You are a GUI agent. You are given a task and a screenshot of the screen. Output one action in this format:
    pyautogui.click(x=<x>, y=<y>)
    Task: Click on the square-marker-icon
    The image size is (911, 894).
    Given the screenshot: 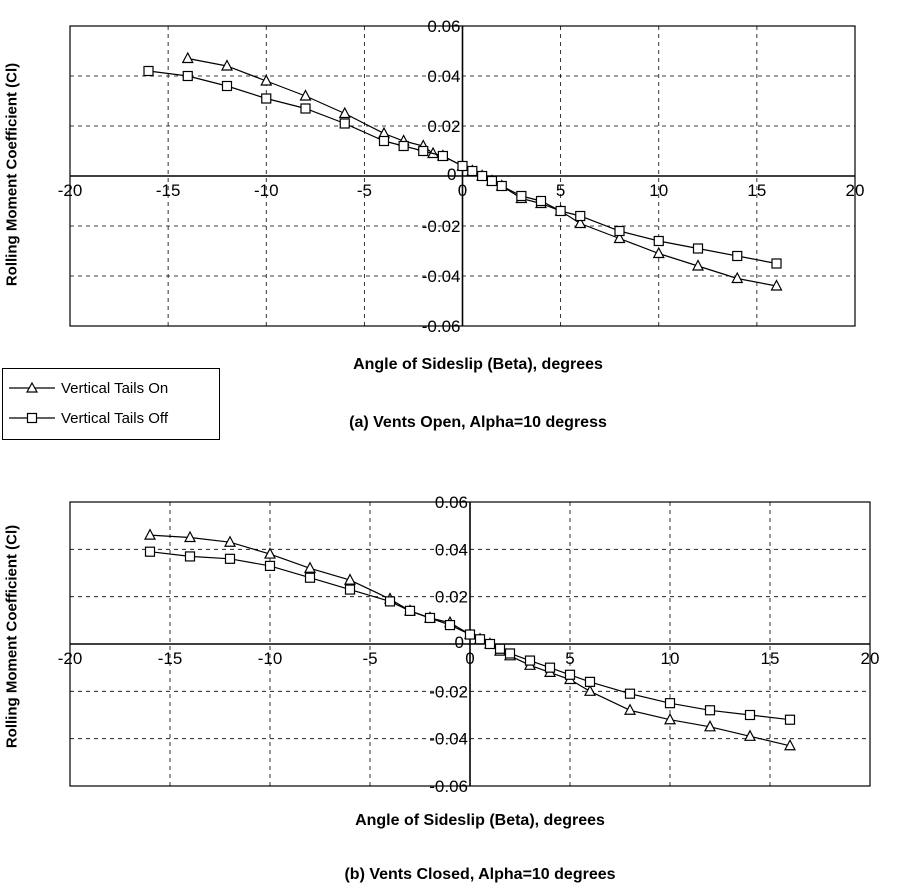 What is the action you would take?
    pyautogui.click(x=32, y=418)
    